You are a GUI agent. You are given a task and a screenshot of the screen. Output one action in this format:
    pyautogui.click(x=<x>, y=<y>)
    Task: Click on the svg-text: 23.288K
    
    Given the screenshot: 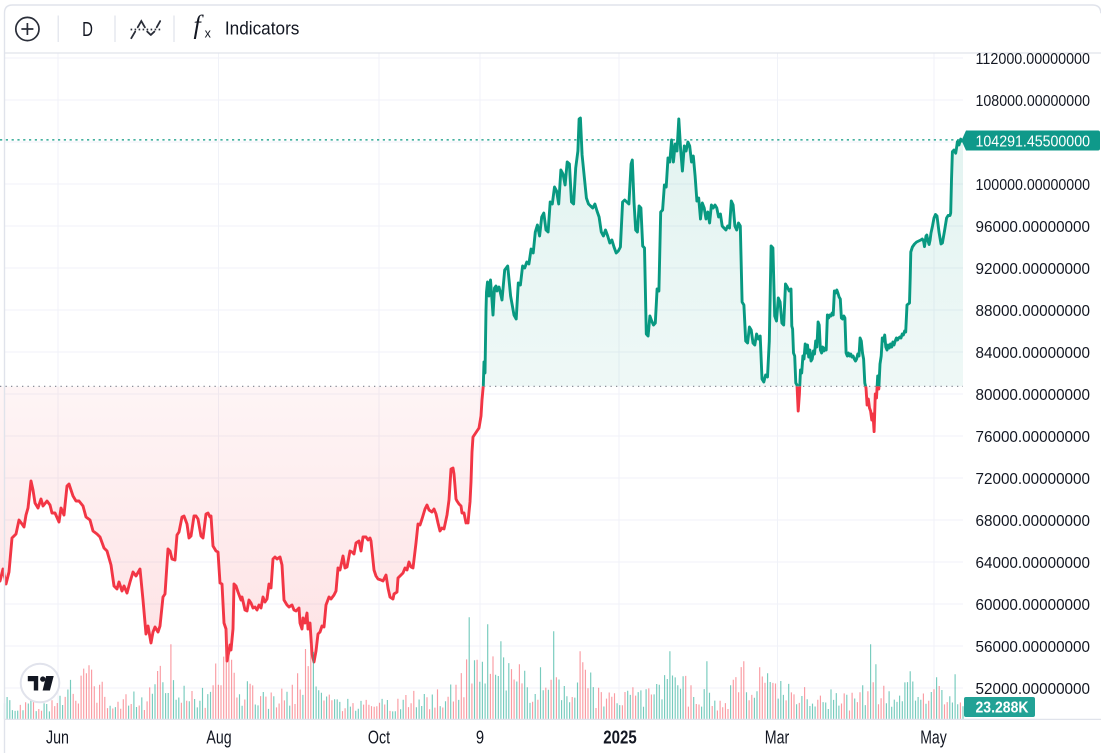 What is the action you would take?
    pyautogui.click(x=1003, y=707)
    